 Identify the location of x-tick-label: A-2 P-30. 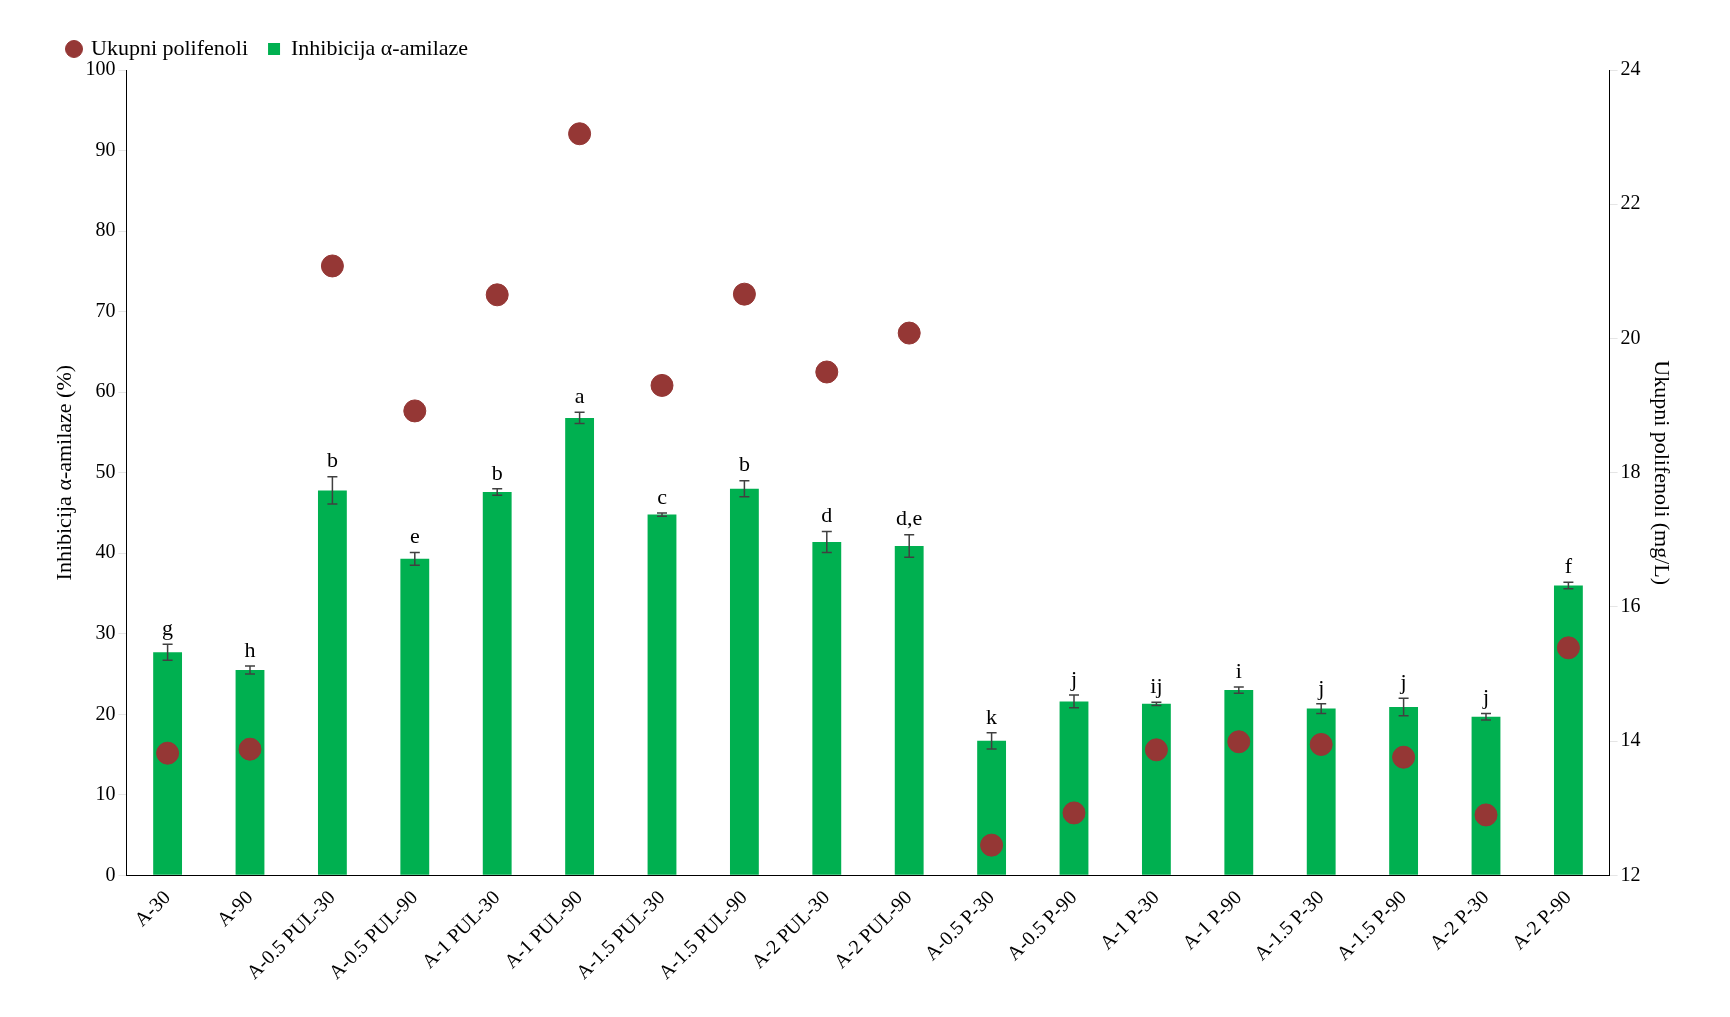
(1458, 919).